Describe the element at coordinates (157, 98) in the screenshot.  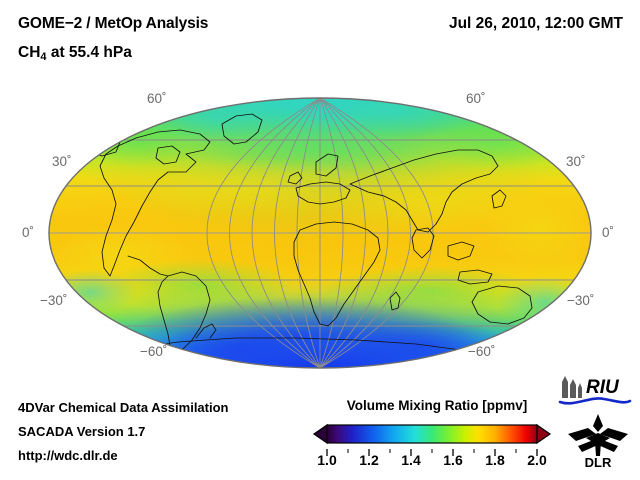
I see `lat-label-left-60: 60˚` at that location.